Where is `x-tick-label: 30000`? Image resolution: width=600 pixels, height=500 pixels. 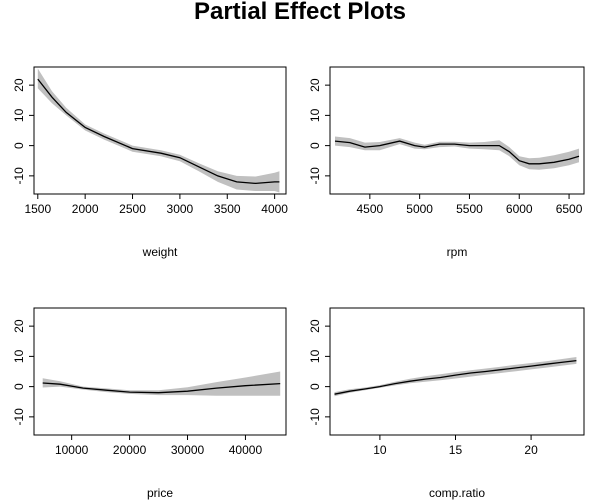
x-tick-label: 30000 is located at coordinates (188, 450).